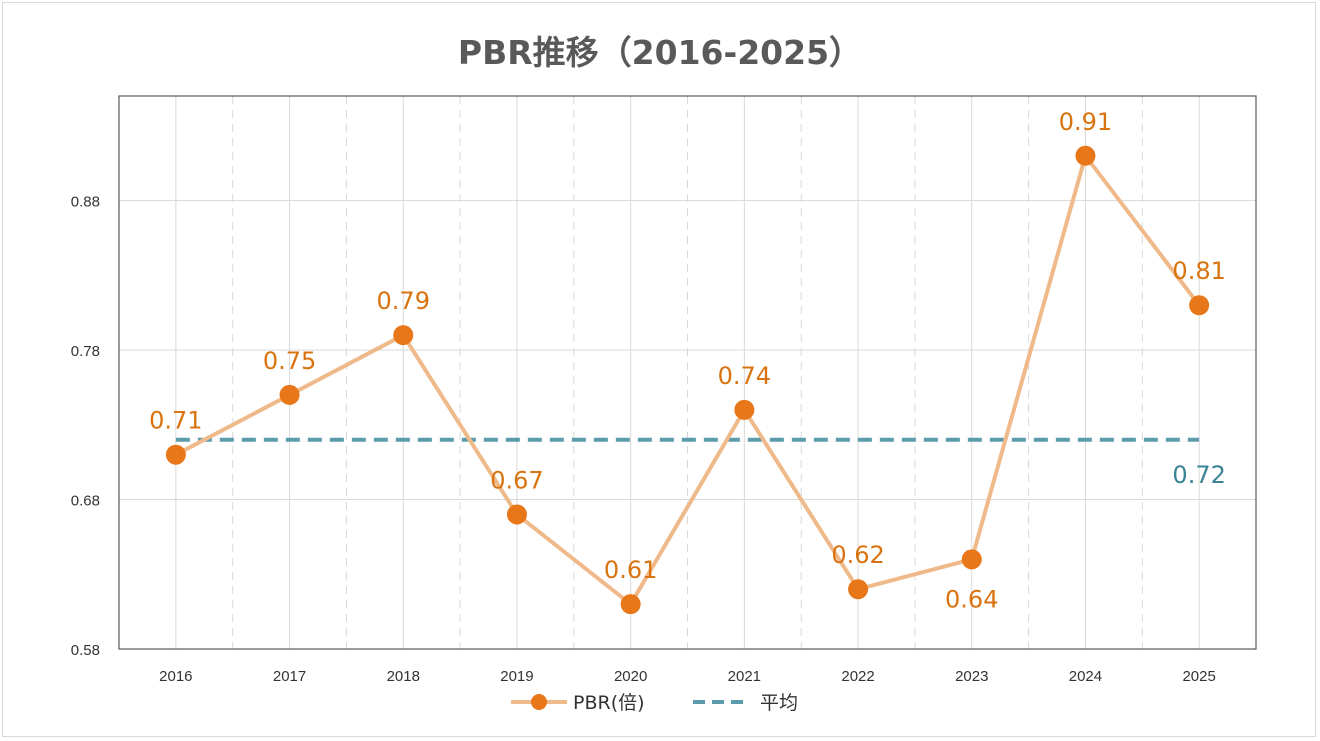 The height and width of the screenshot is (741, 1320). Describe the element at coordinates (85, 351) in the screenshot. I see `y-tick-label: 0.78` at that location.